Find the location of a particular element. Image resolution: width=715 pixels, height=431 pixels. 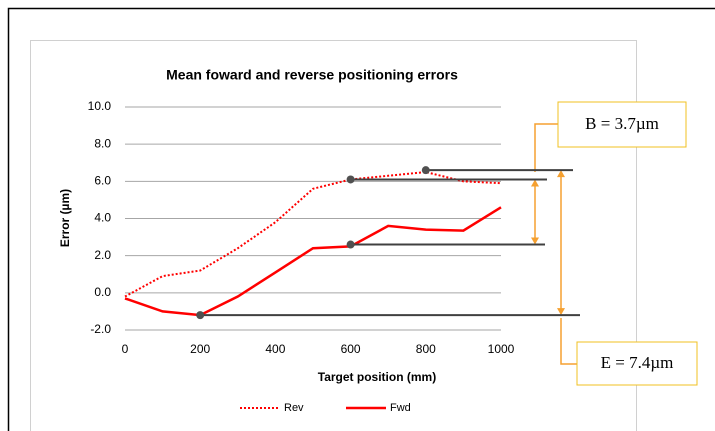

legend-label: Rev is located at coordinates (294, 408).